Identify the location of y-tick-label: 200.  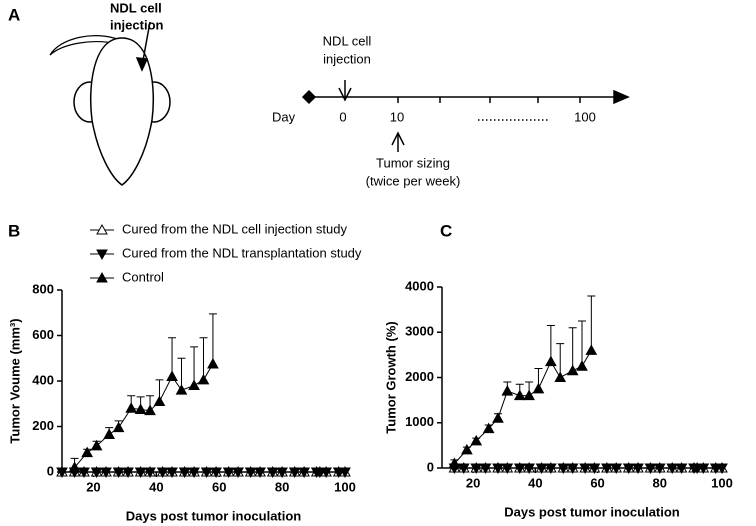
(43, 425).